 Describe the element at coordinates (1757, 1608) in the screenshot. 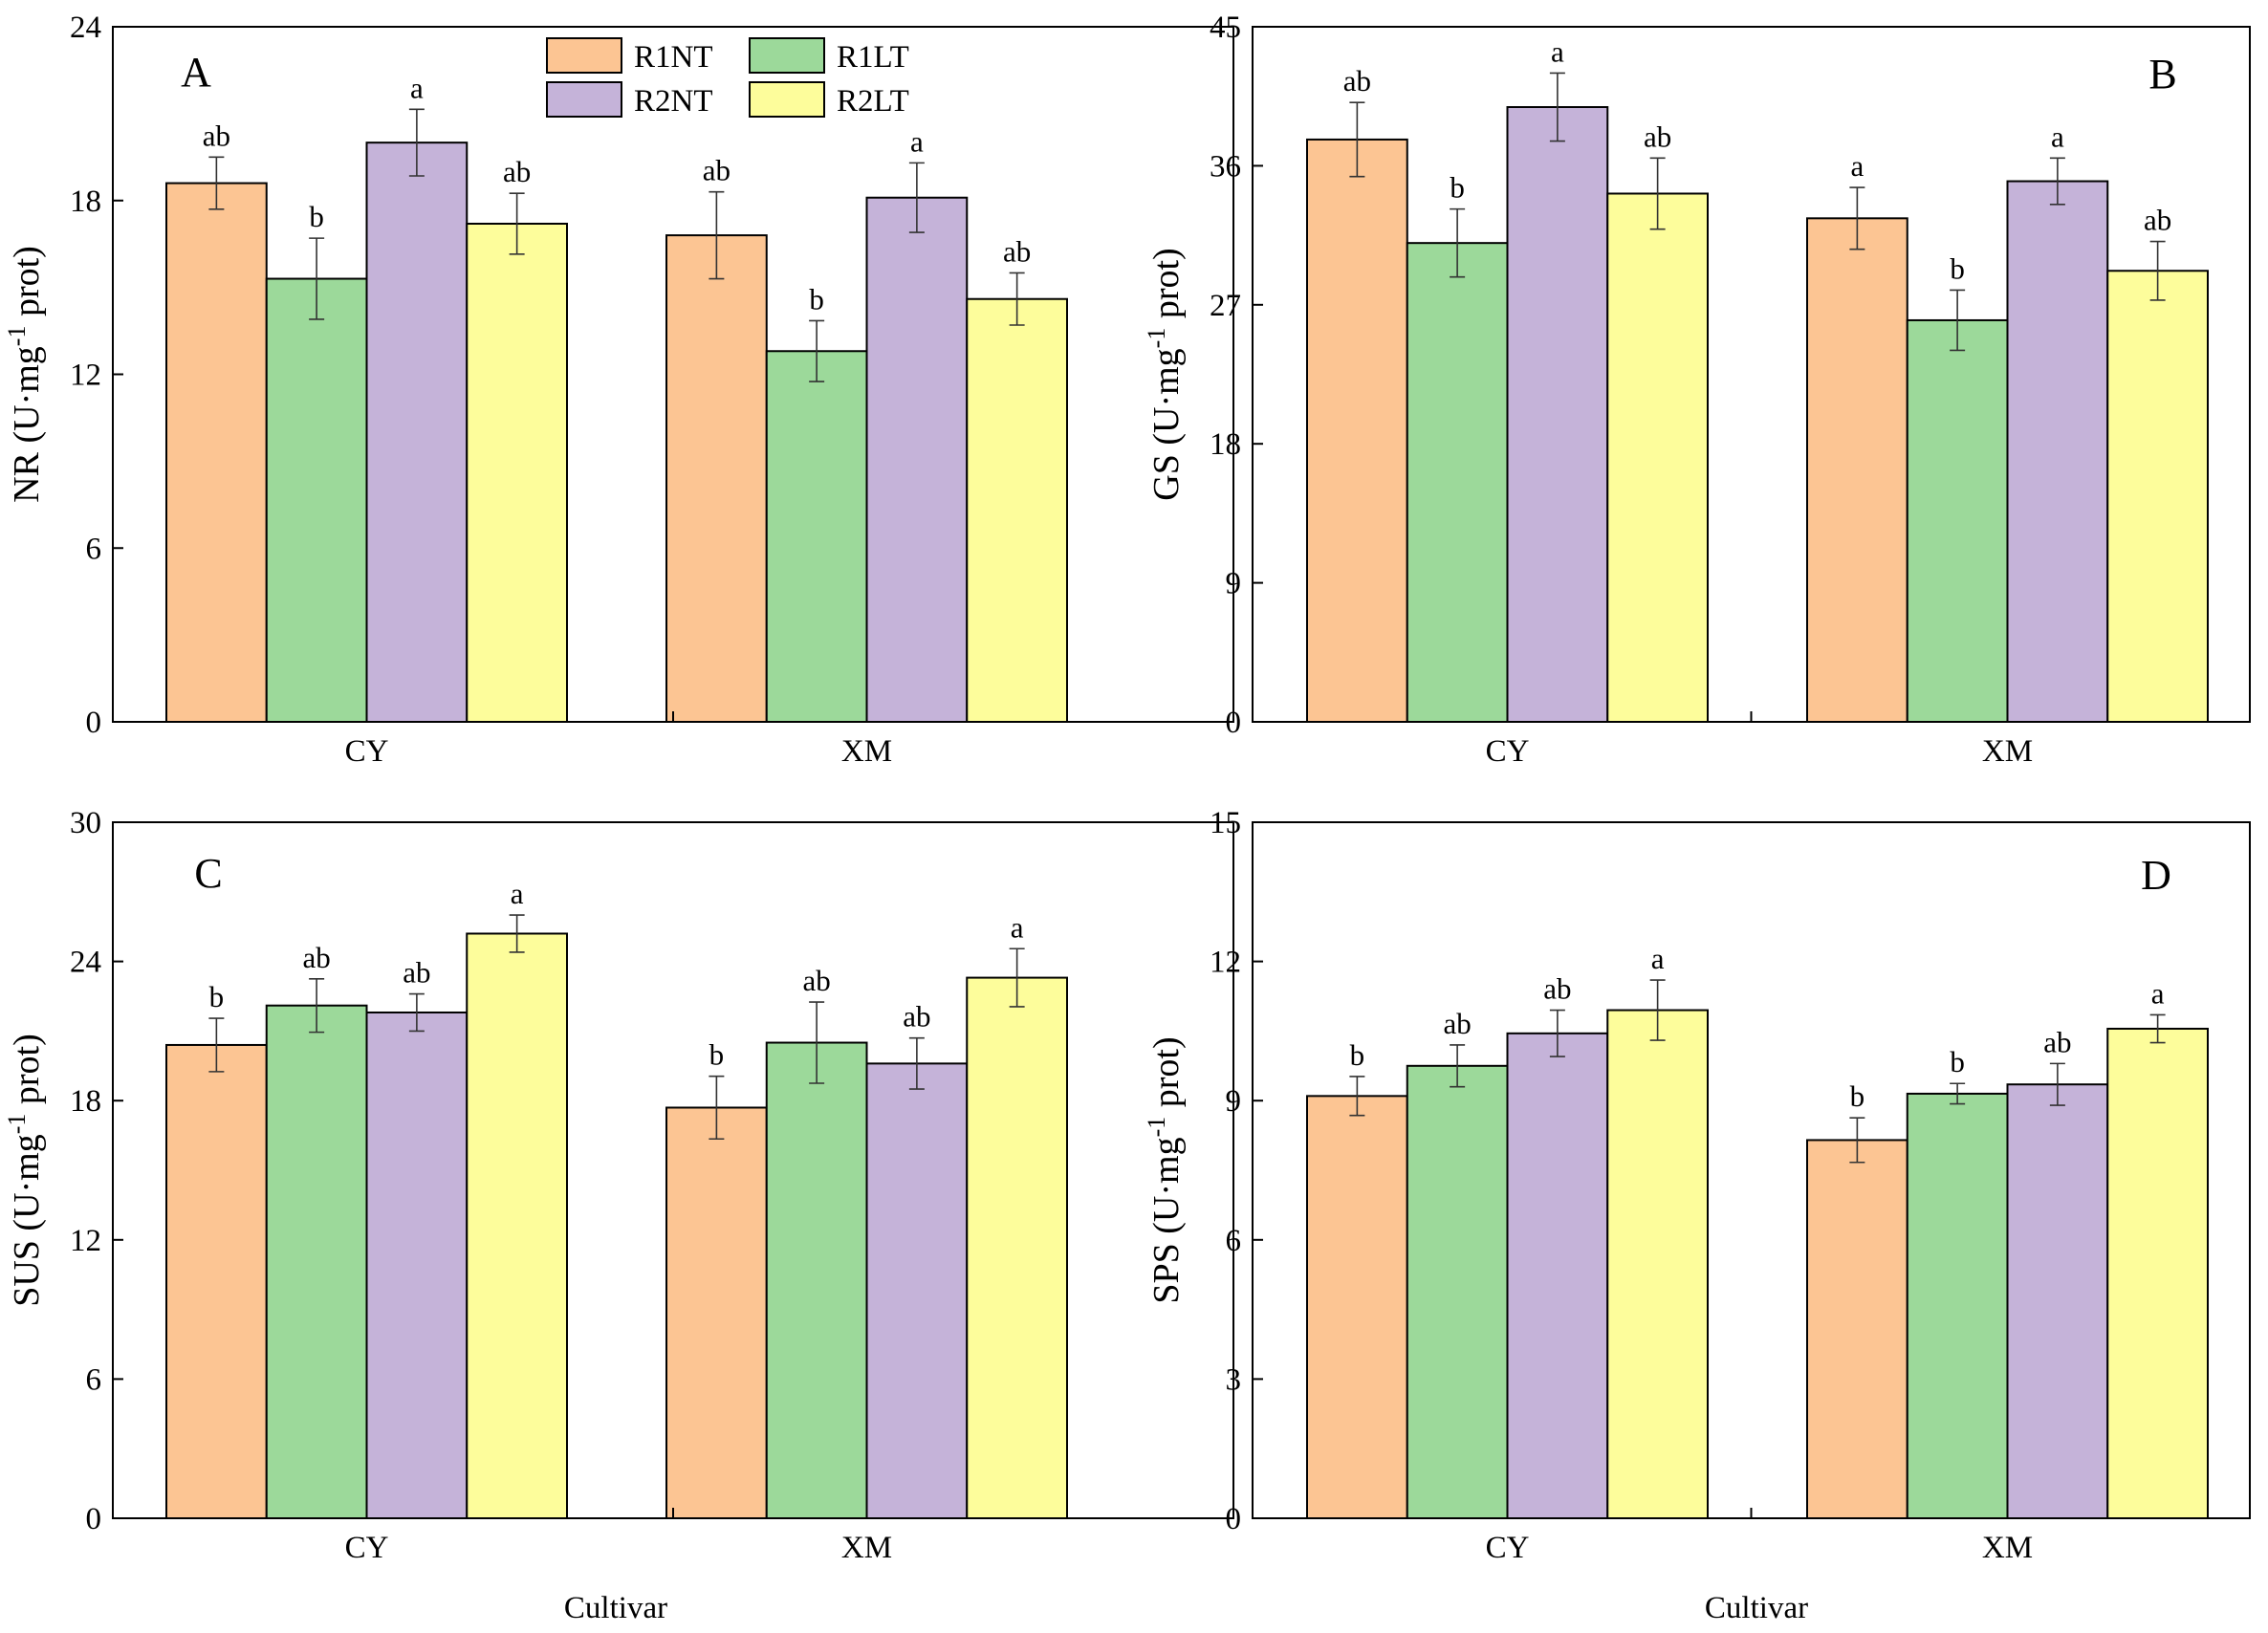

I see `x-axis-title-right: Cultivar` at that location.